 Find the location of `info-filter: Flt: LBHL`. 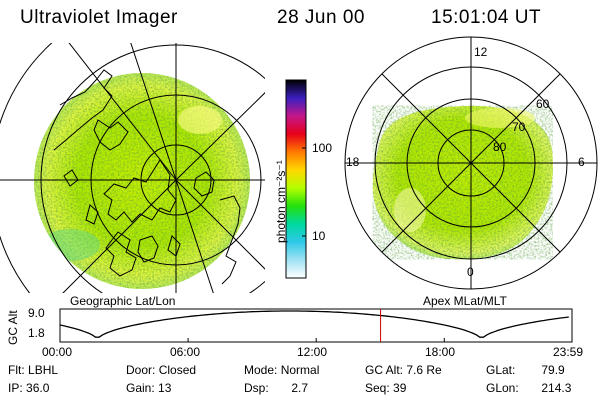

info-filter: Flt: LBHL is located at coordinates (33, 370).